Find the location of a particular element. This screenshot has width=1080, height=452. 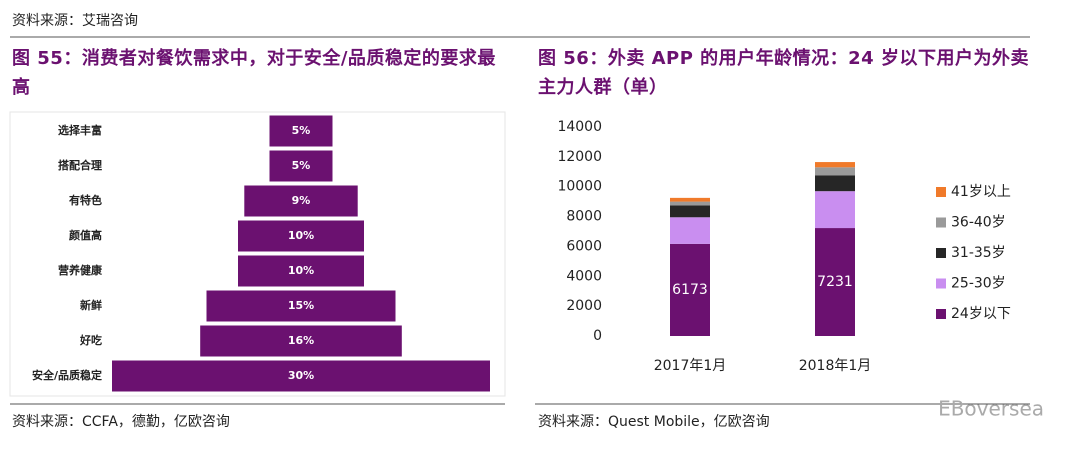

source: 资料来源：Quest Mobile，亿欧咨询 is located at coordinates (654, 422).